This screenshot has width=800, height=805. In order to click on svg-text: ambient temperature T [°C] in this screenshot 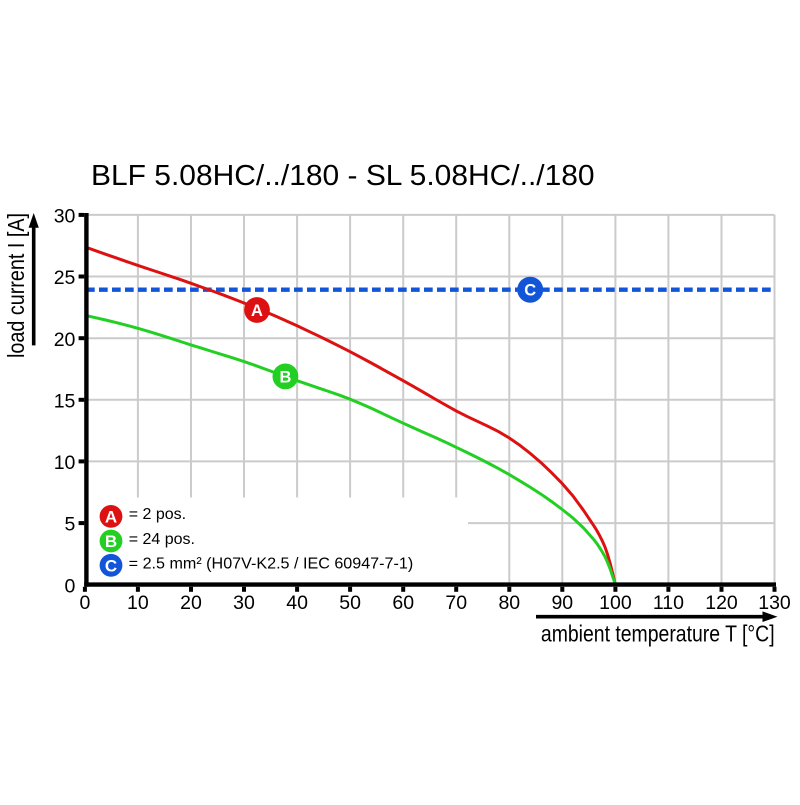, I will do `click(658, 634)`.